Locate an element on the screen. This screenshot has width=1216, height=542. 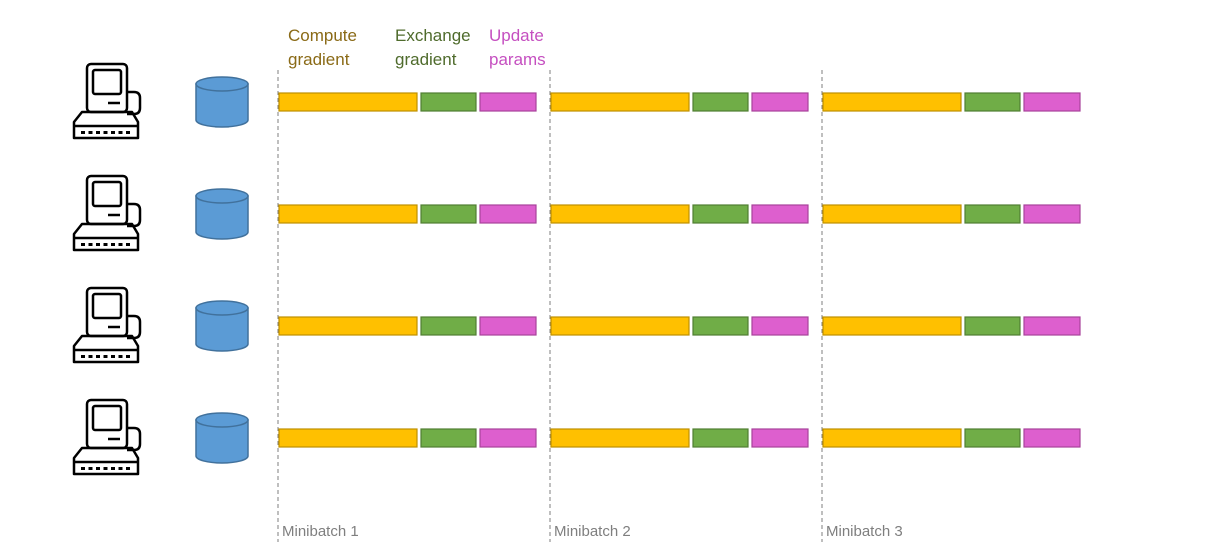
legend-update-params: Update params is located at coordinates (517, 47).